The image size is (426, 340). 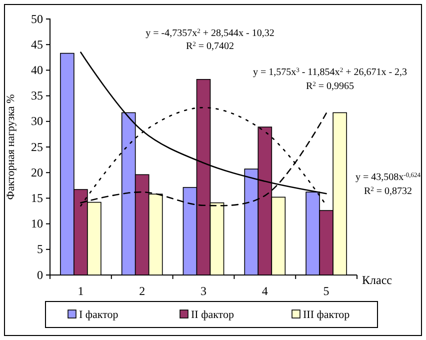 I want to click on y-tick-label: 0, so click(x=40, y=275).